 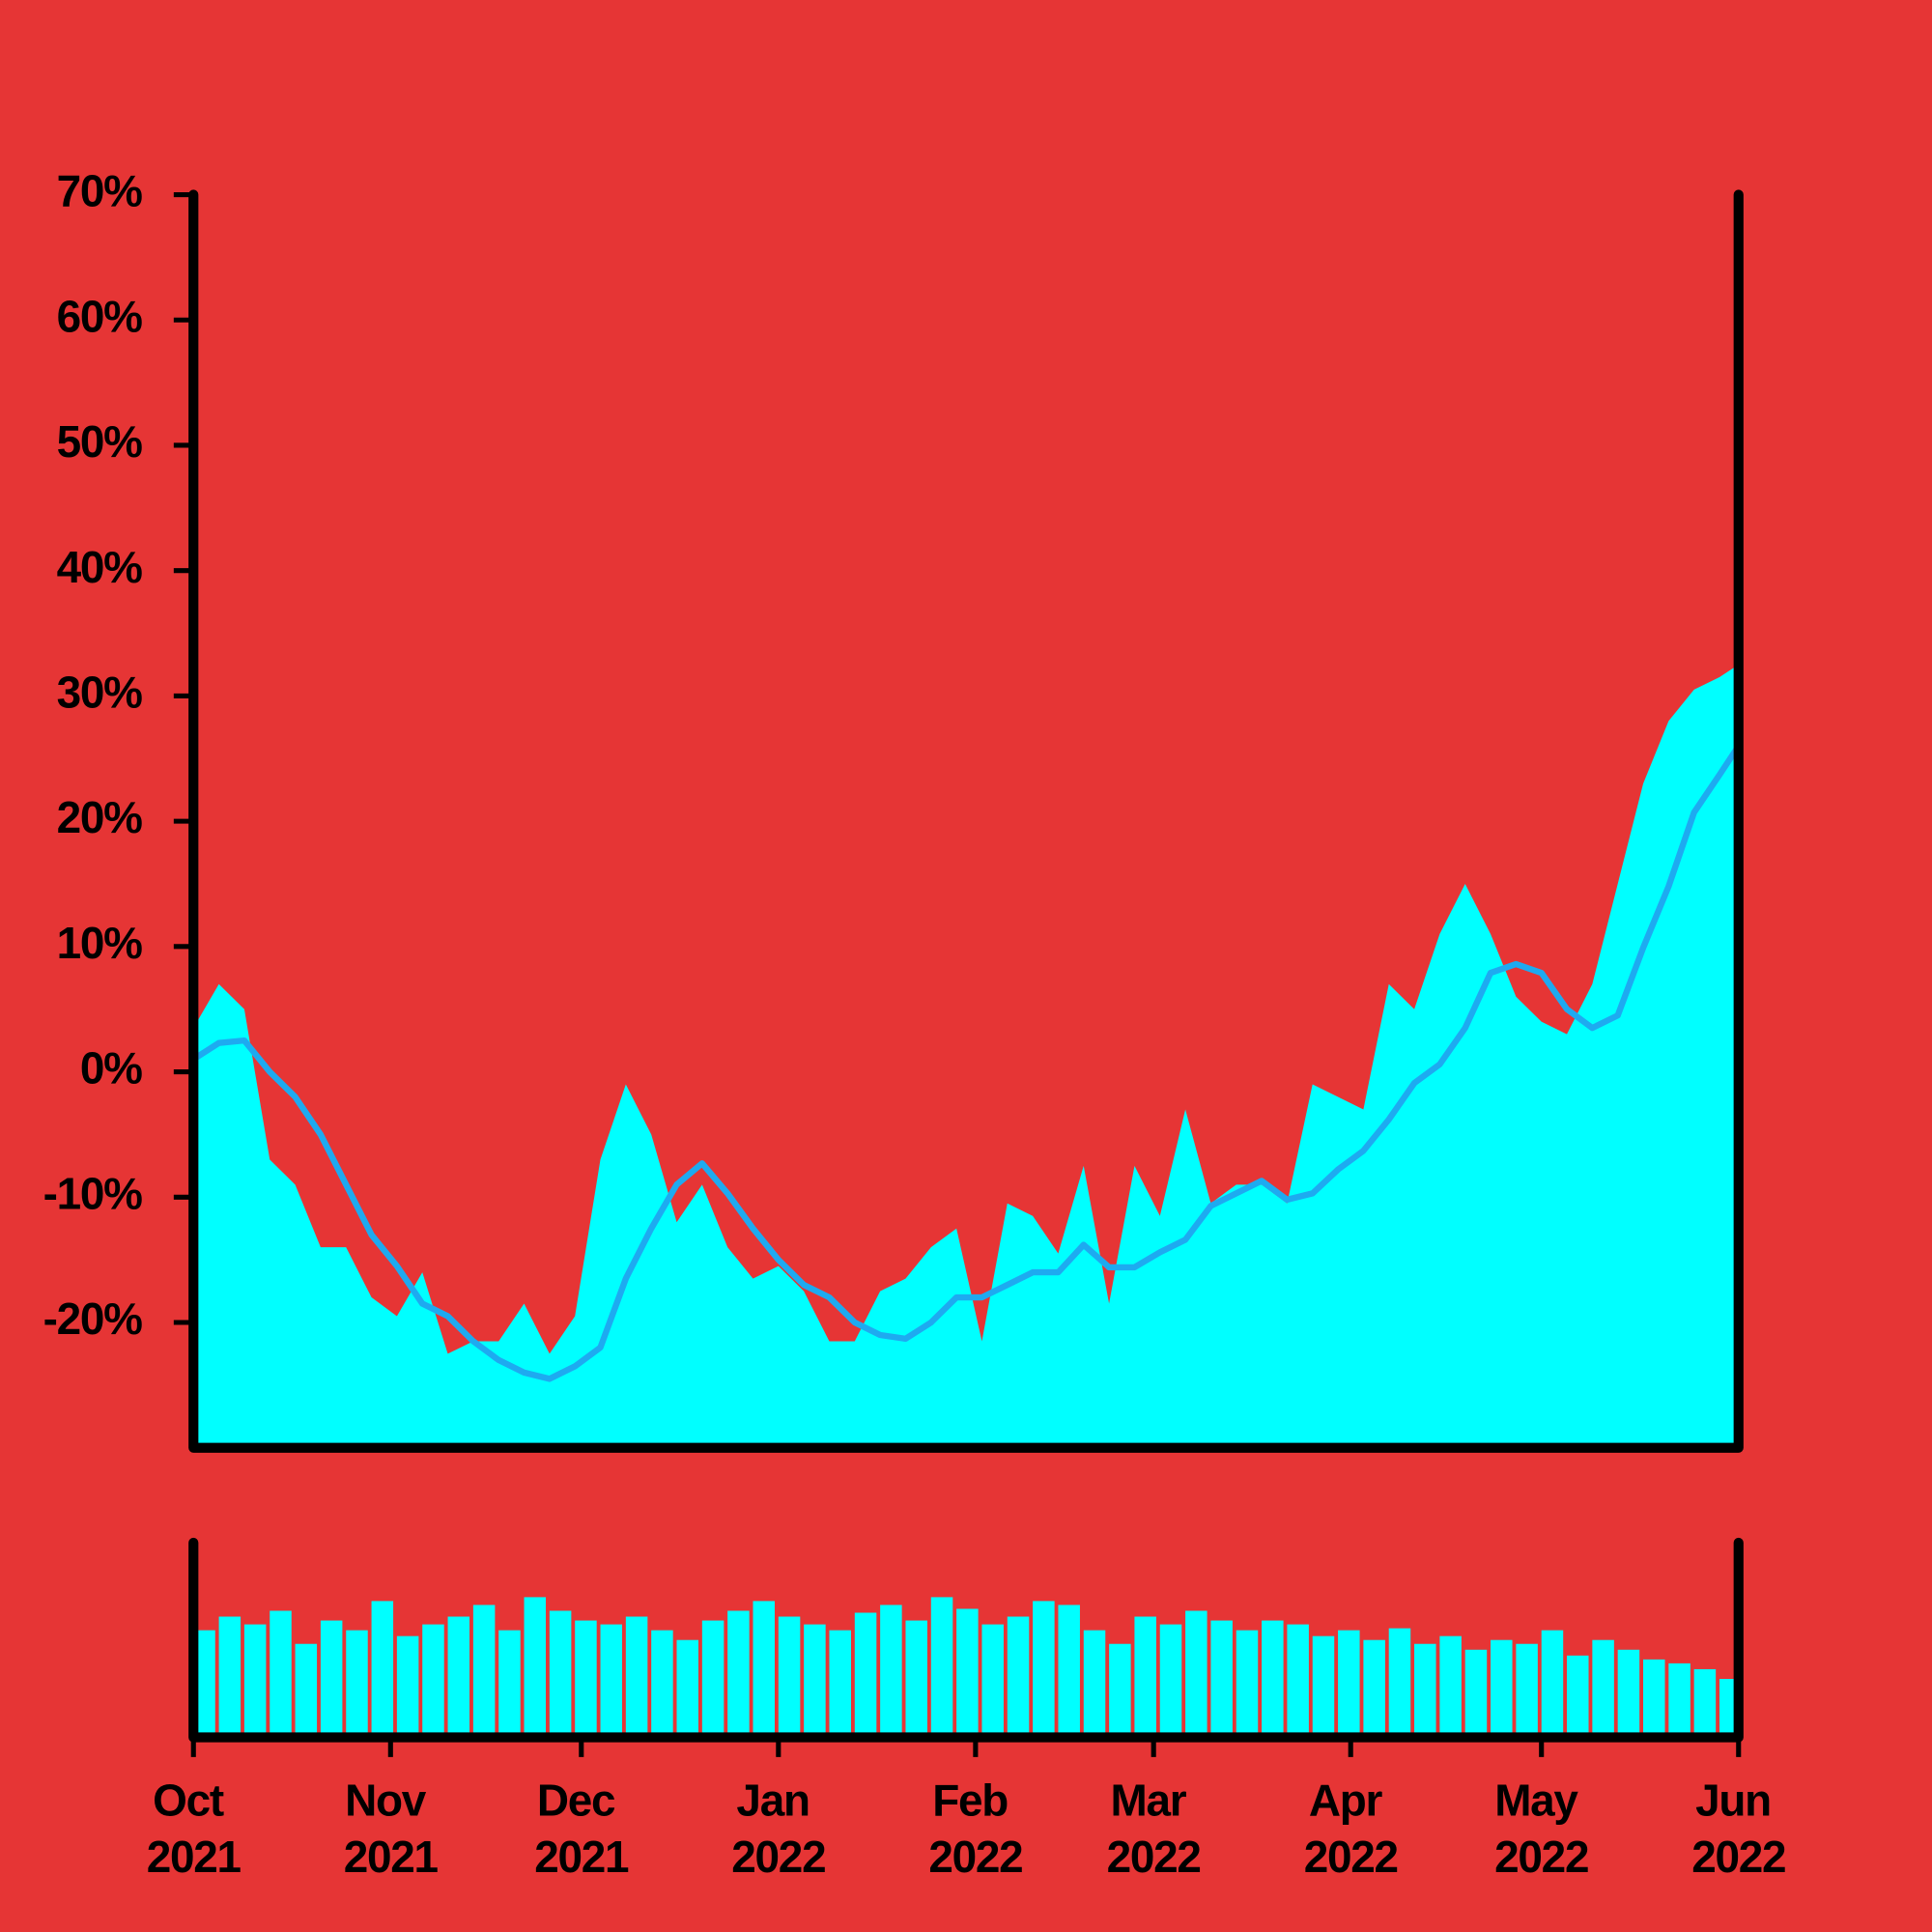 I want to click on y-tick-label: 30%, so click(x=100, y=693).